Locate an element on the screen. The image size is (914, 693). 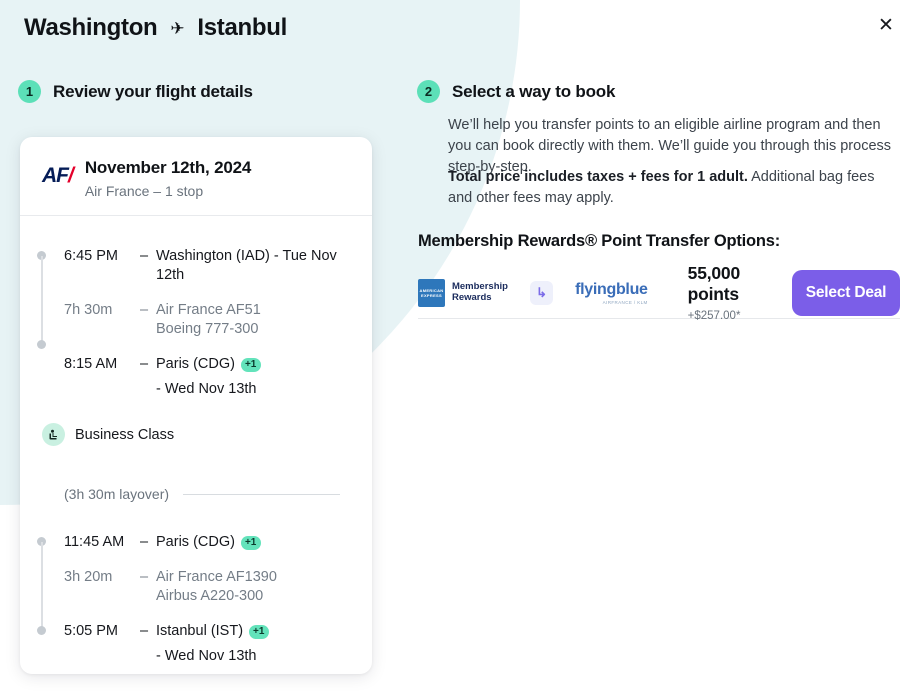
flight-duration: 7h 30m is located at coordinates (88, 310).